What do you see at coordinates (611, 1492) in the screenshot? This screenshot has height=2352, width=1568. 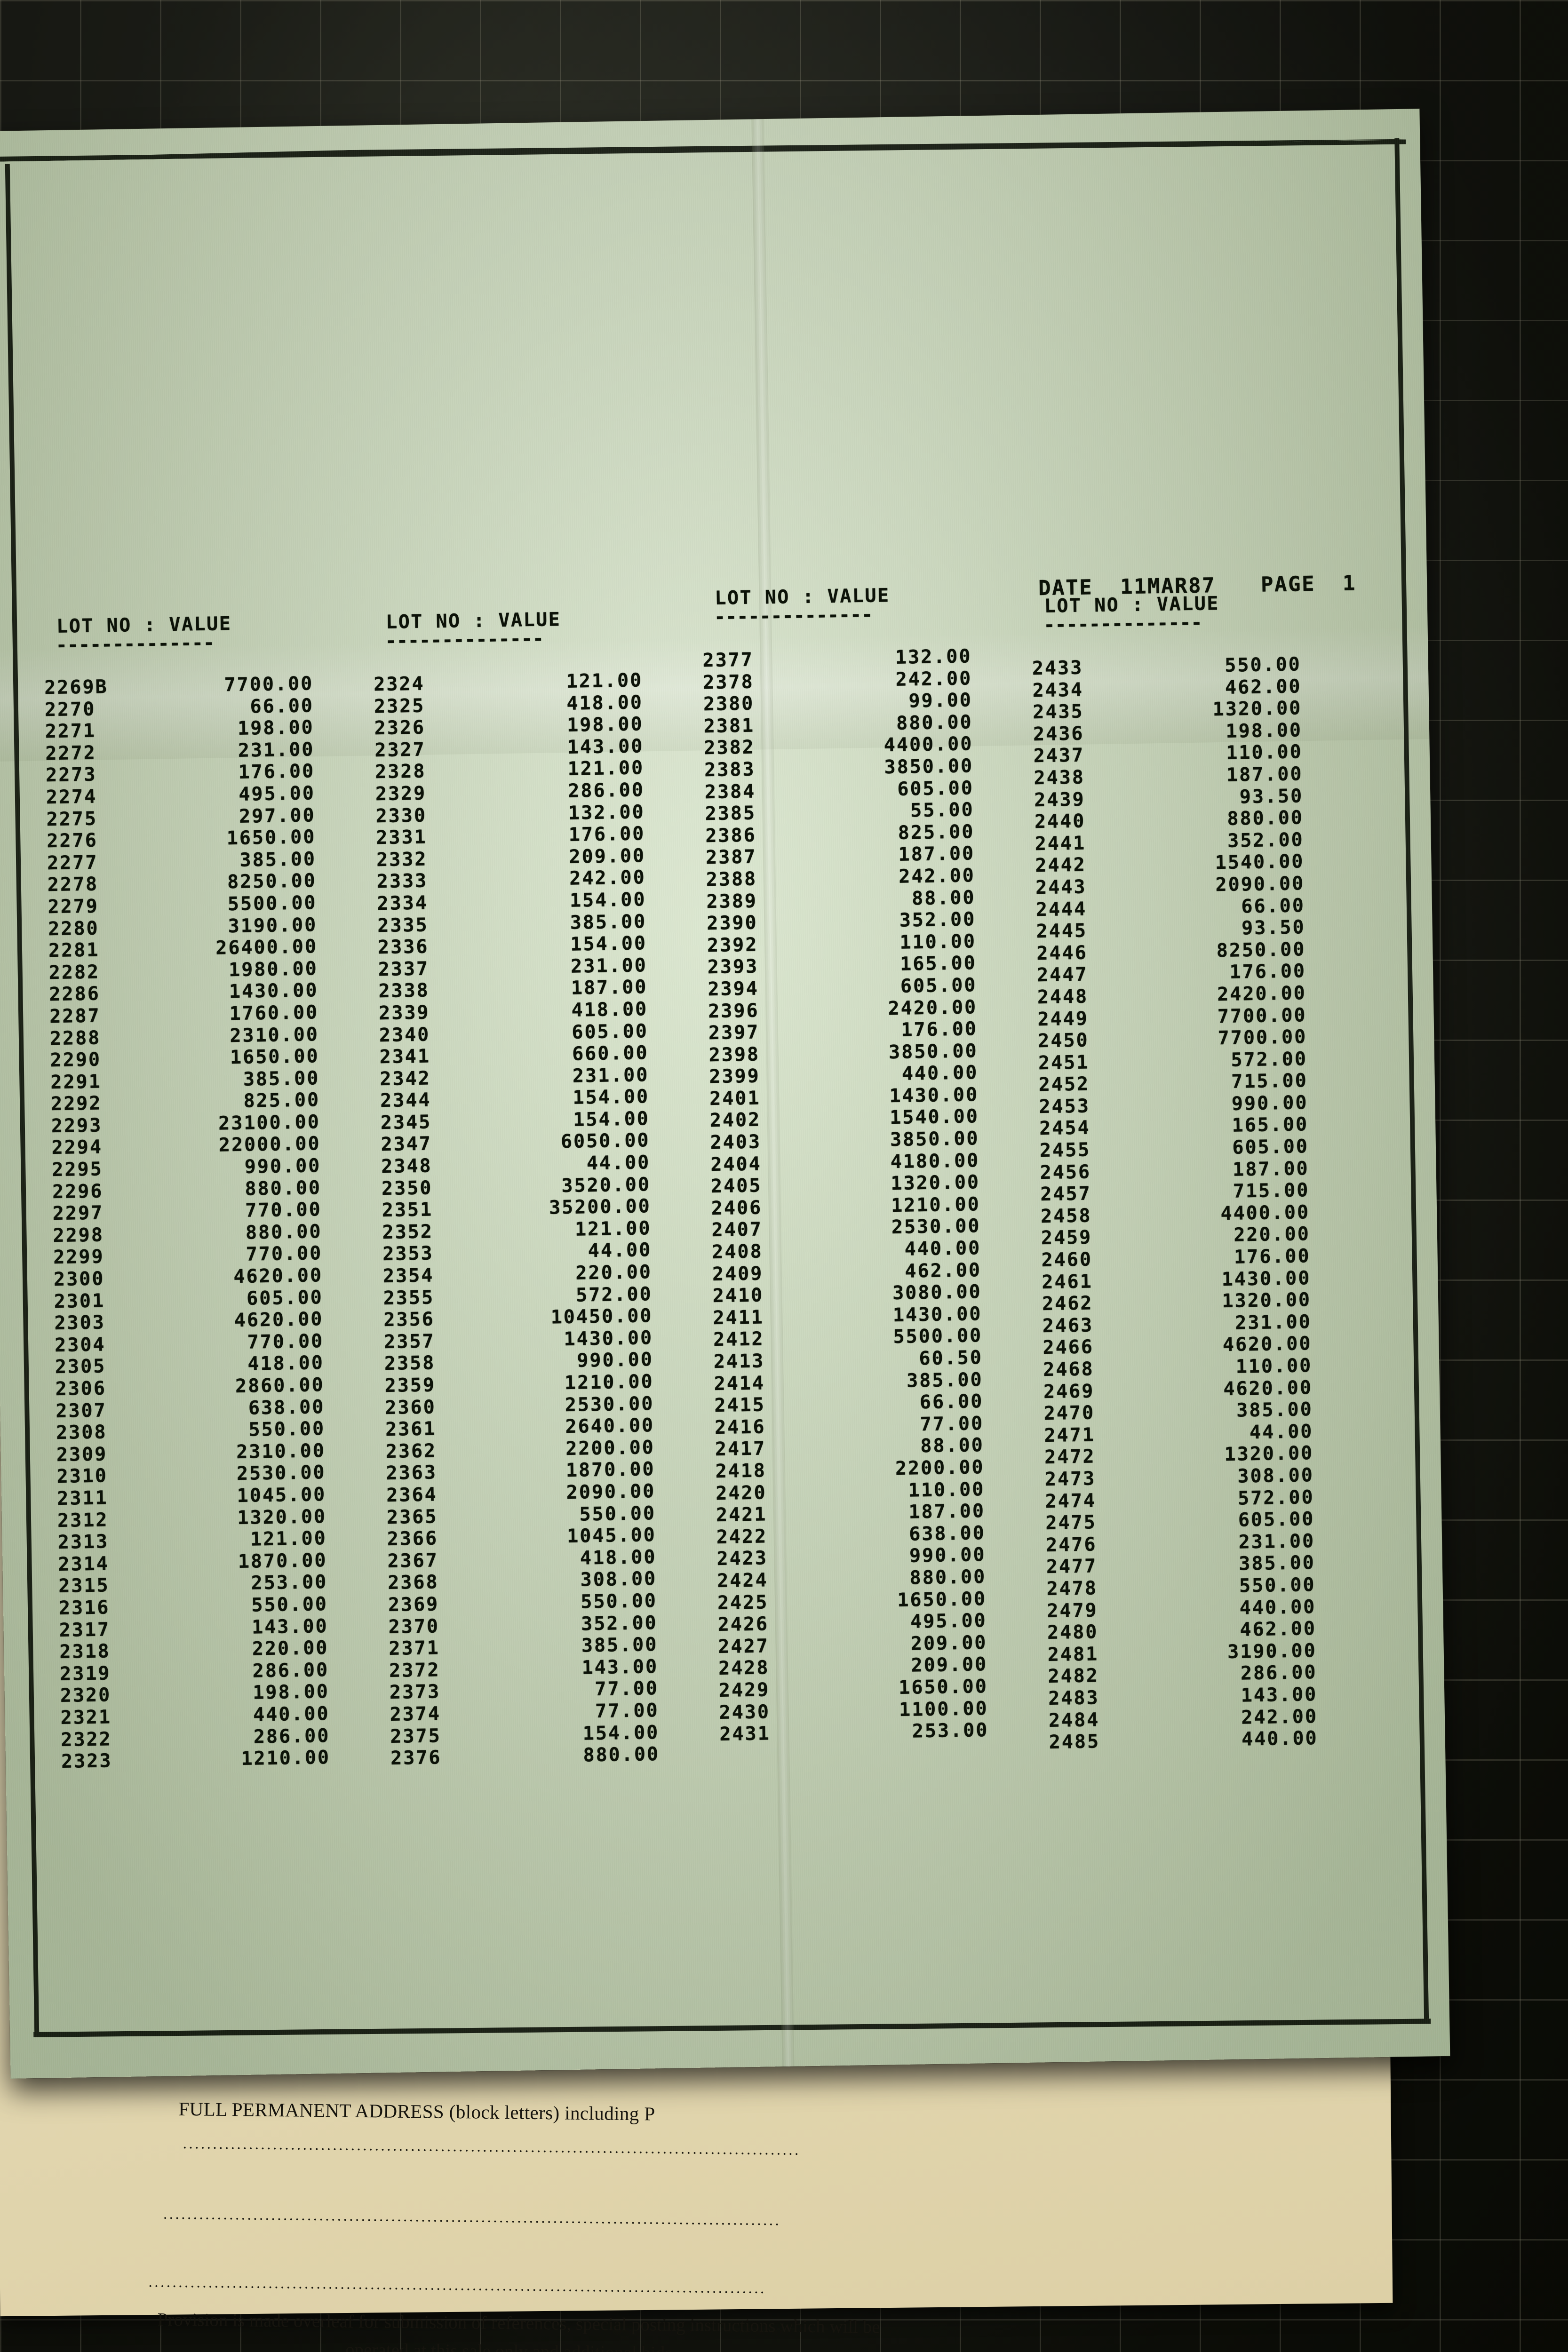 I see `lot-value: 2090.00` at bounding box center [611, 1492].